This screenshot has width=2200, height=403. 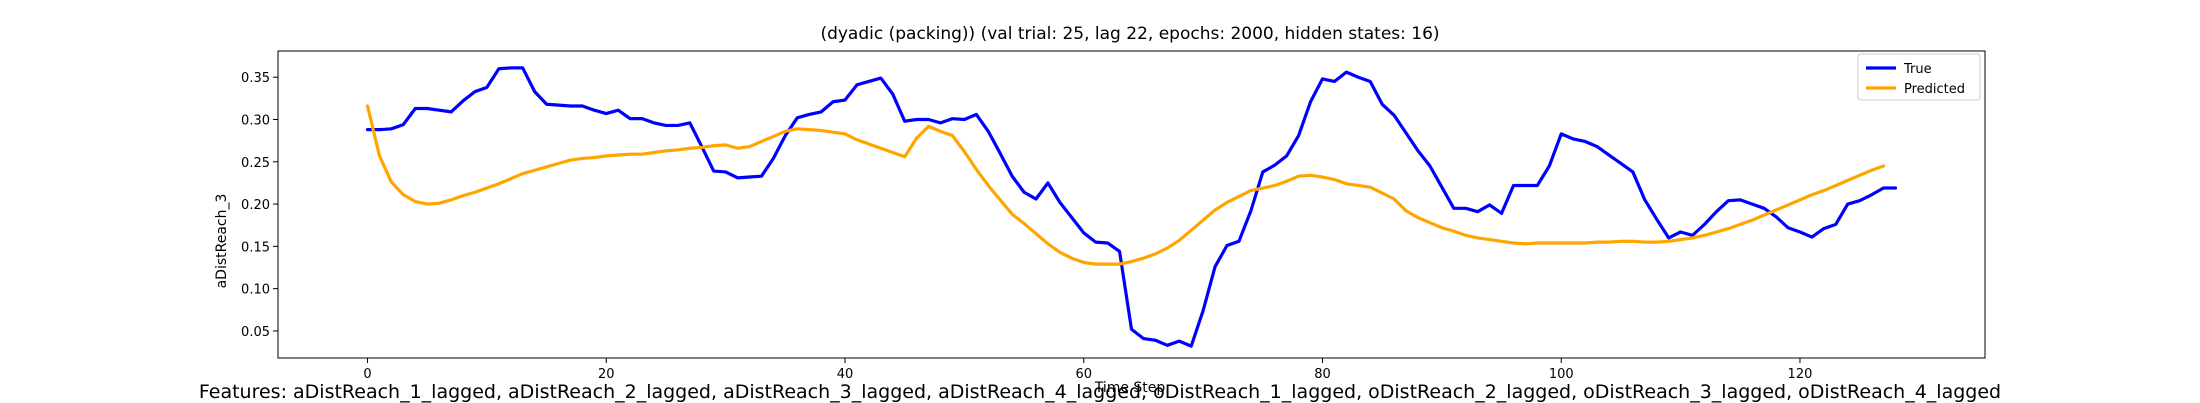 What do you see at coordinates (255, 121) in the screenshot?
I see `y-tick-label: 0.30` at bounding box center [255, 121].